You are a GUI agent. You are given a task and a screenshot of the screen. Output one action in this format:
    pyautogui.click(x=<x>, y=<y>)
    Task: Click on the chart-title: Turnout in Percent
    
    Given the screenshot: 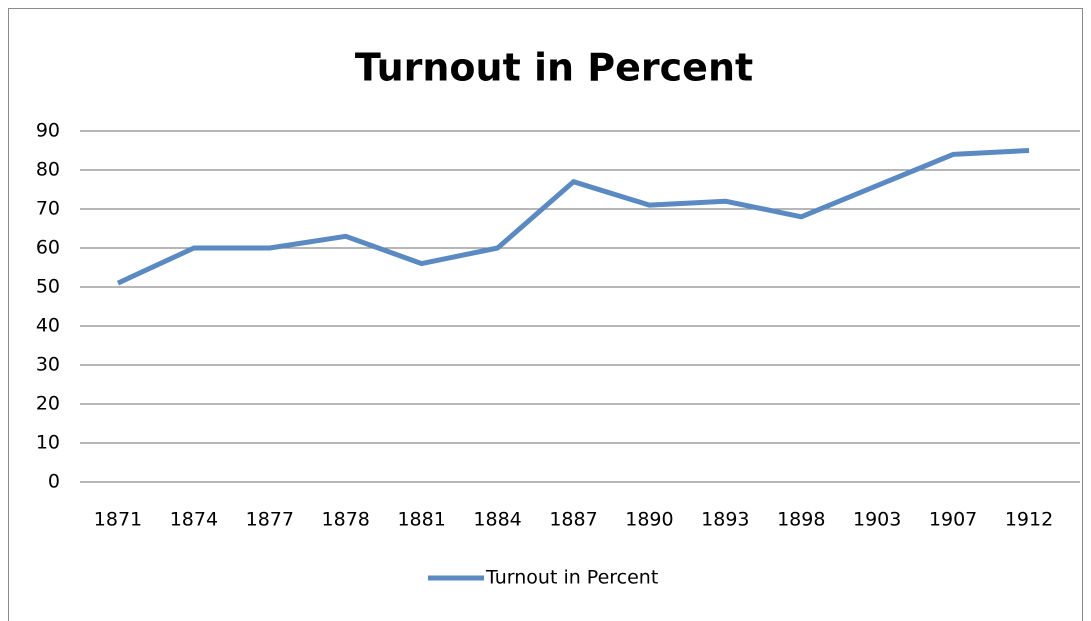 What is the action you would take?
    pyautogui.click(x=554, y=68)
    